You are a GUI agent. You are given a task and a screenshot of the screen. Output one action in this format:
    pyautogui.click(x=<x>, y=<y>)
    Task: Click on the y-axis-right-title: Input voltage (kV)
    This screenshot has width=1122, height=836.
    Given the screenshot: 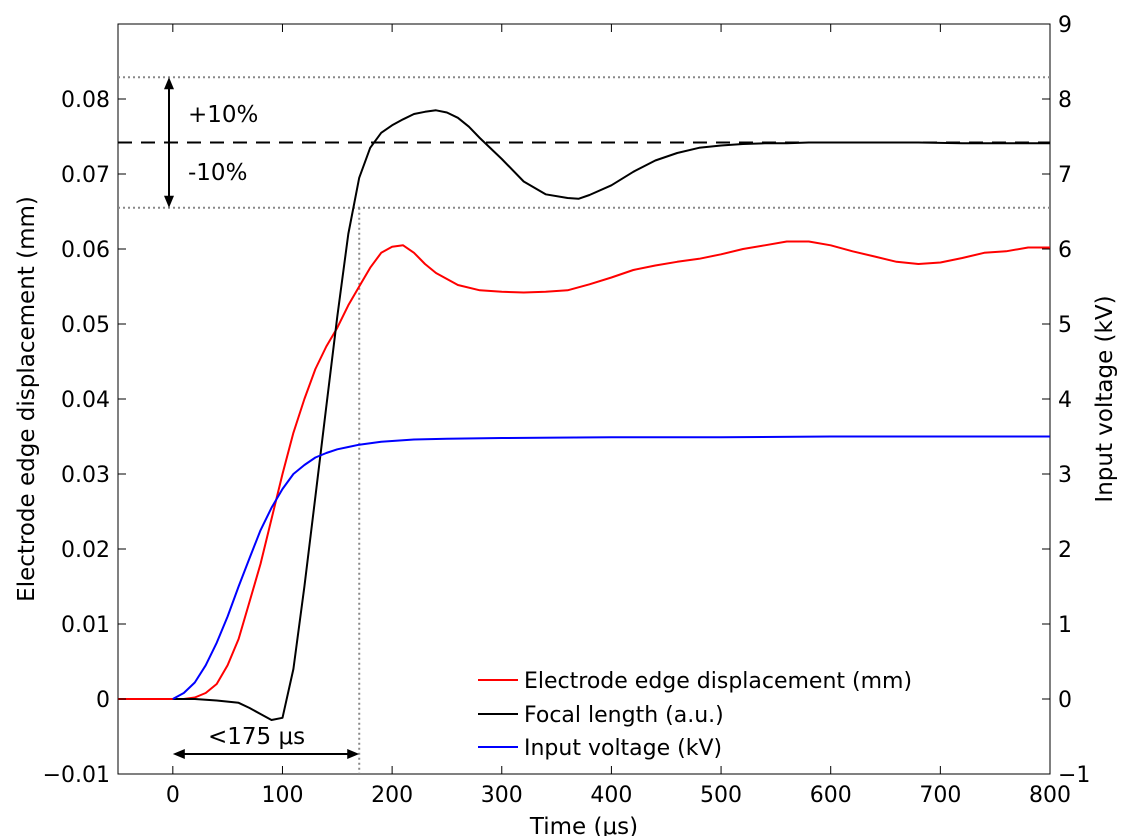 What is the action you would take?
    pyautogui.click(x=1105, y=398)
    